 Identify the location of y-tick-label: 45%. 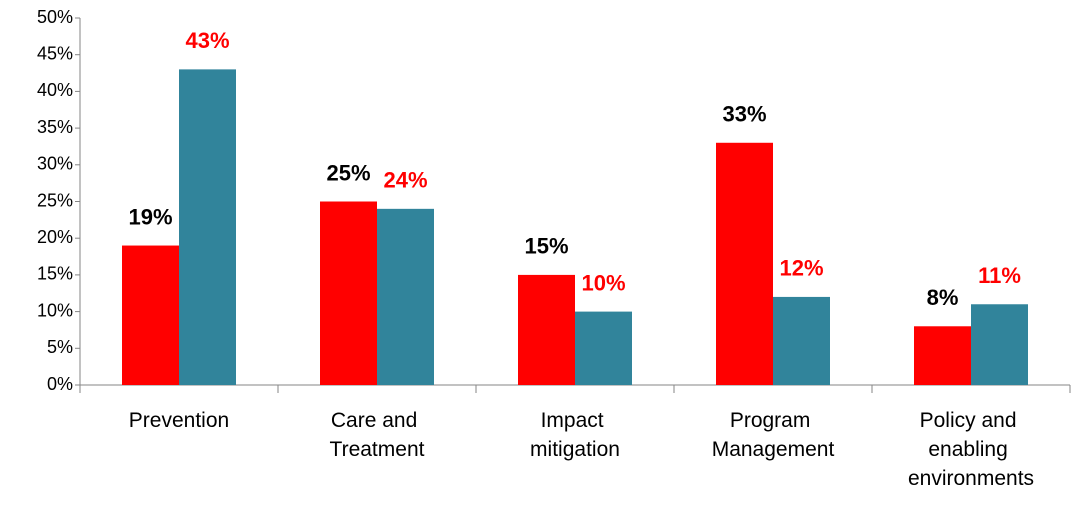
(55, 53).